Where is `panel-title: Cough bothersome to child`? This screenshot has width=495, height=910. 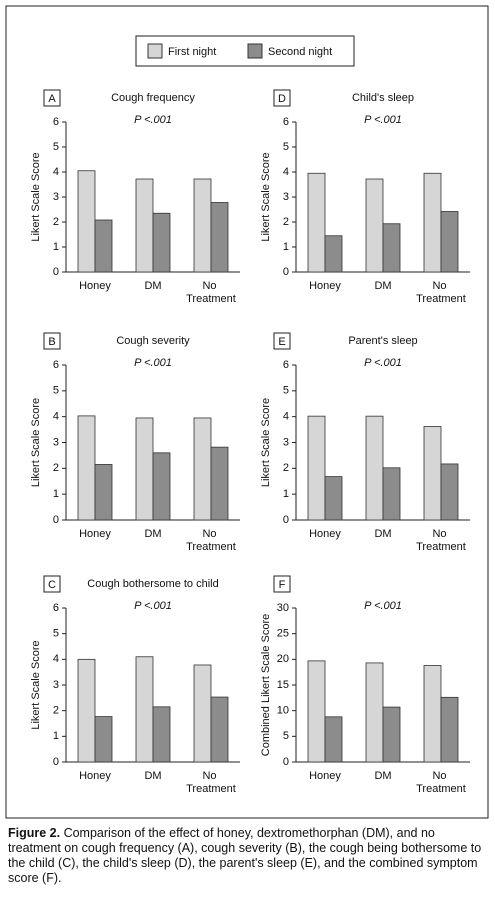
panel-title: Cough bothersome to child is located at coordinates (152, 584).